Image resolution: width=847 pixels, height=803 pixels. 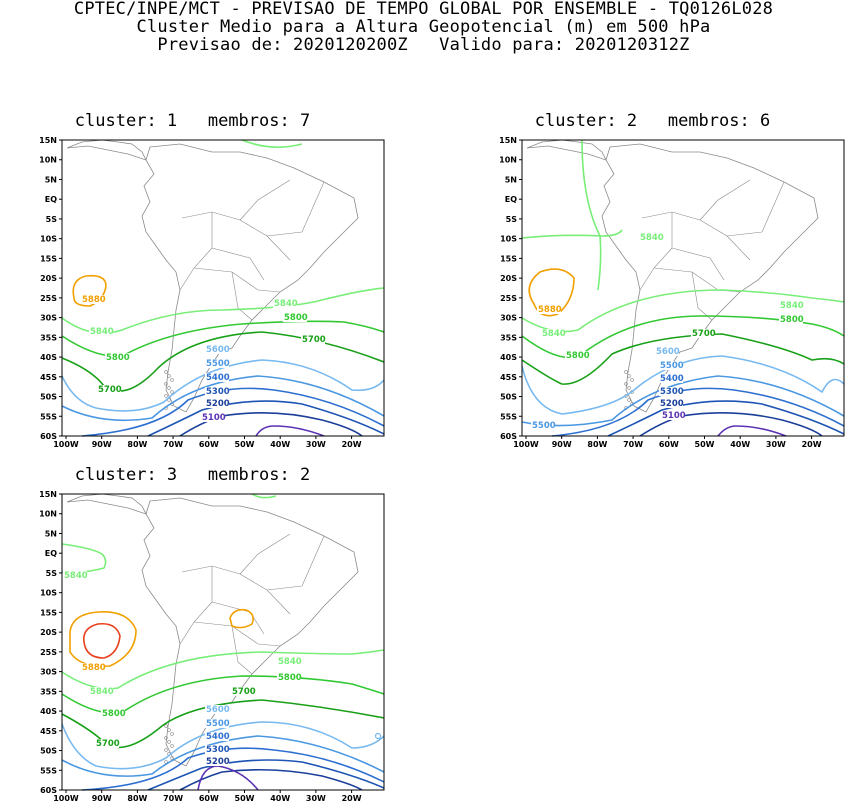 I want to click on contour-label: 5700, so click(x=244, y=692).